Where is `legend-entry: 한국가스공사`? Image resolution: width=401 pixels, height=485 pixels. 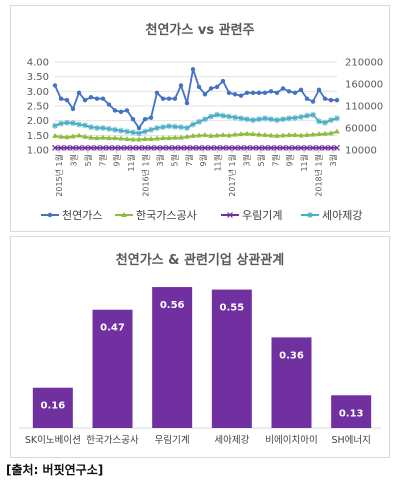 legend-entry: 한국가스공사 is located at coordinates (156, 215).